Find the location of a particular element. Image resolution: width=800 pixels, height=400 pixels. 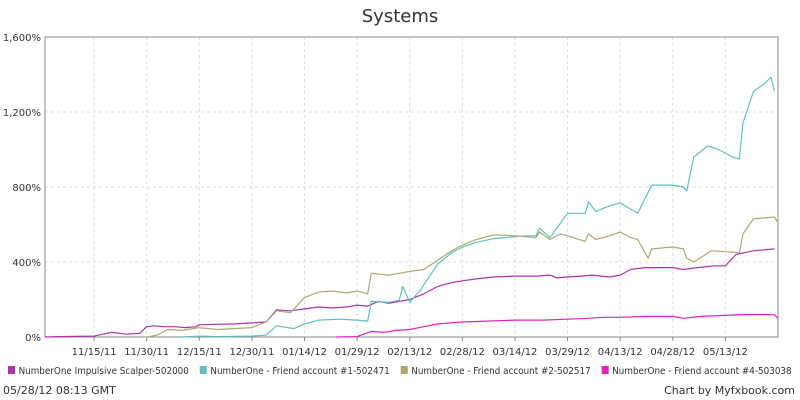

x-tick-label: 05/13/12 is located at coordinates (725, 352).